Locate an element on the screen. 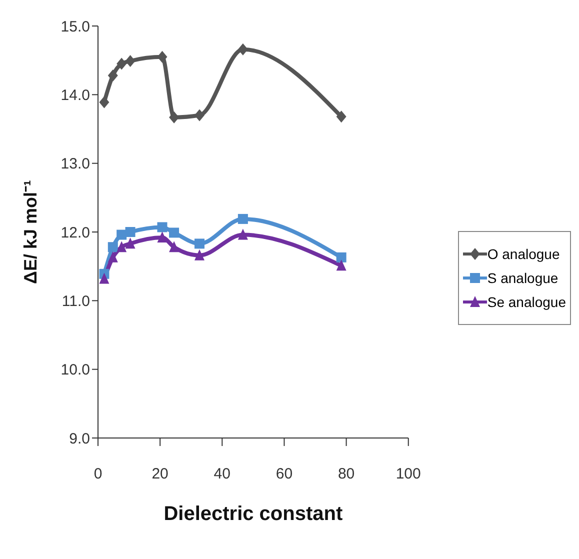  y-tick-label: 14.0 is located at coordinates (75, 95).